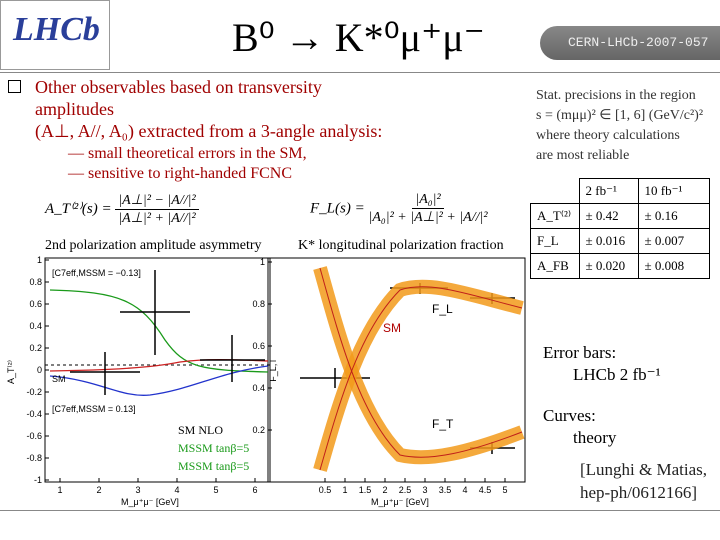  I want to click on cell: 10 fb⁻¹, so click(673, 191).